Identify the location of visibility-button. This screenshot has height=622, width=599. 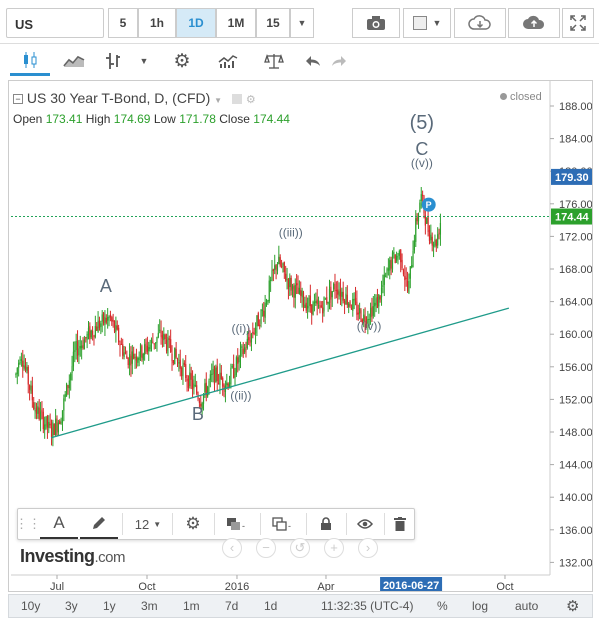
(365, 524).